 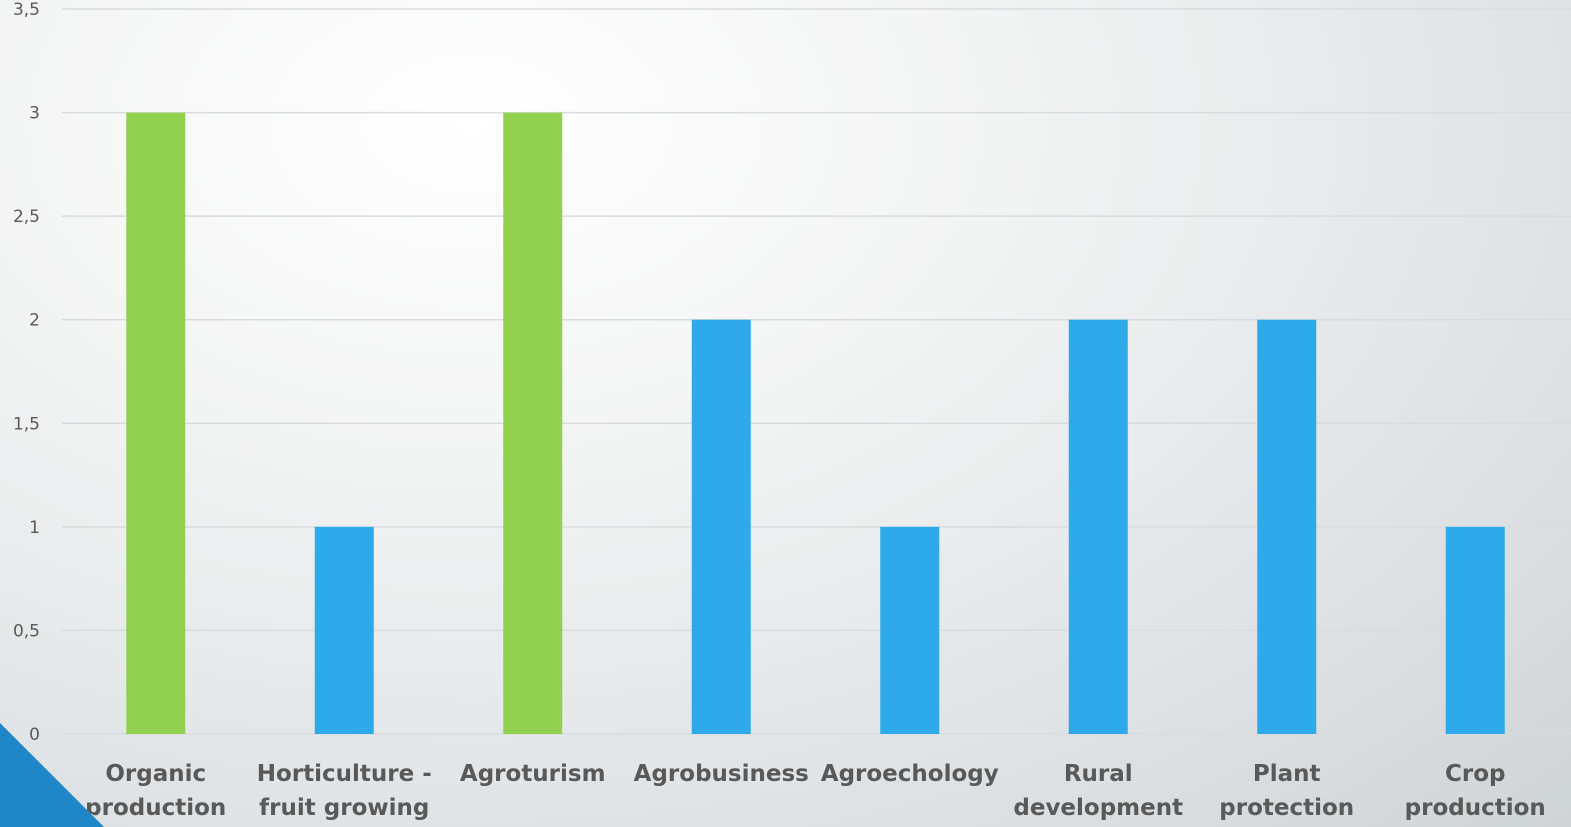 I want to click on x-category-label: Agroturism, so click(x=533, y=774).